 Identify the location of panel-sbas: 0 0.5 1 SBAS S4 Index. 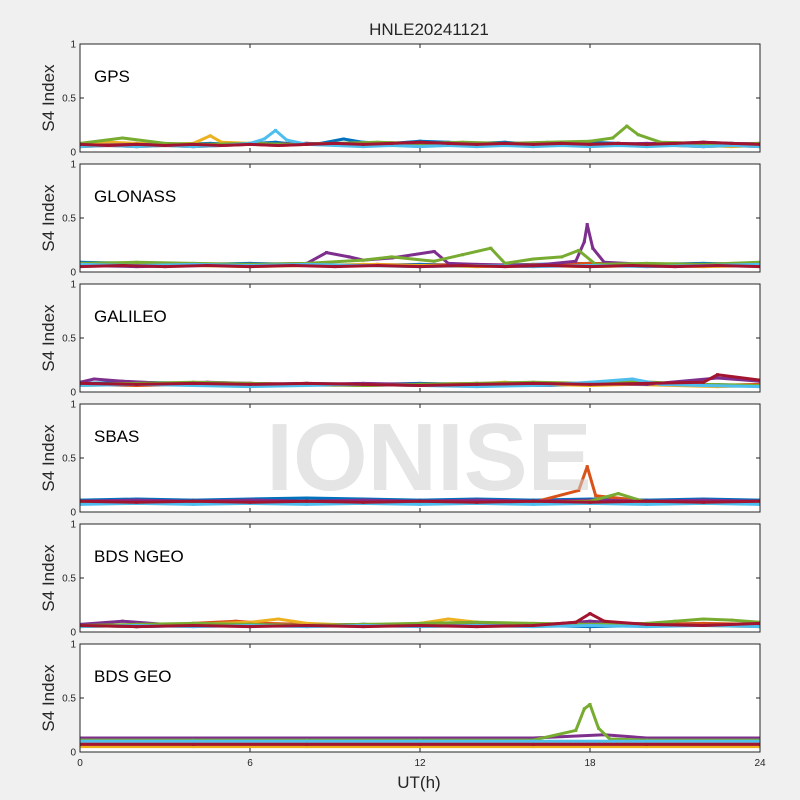
(400, 459).